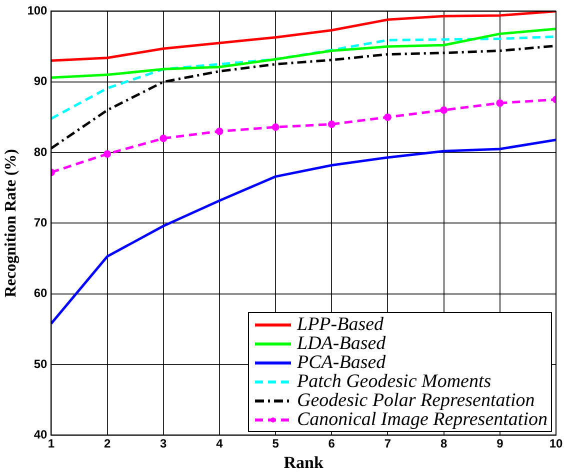 This screenshot has width=566, height=474. What do you see at coordinates (41, 223) in the screenshot?
I see `y-tick-label: 70` at bounding box center [41, 223].